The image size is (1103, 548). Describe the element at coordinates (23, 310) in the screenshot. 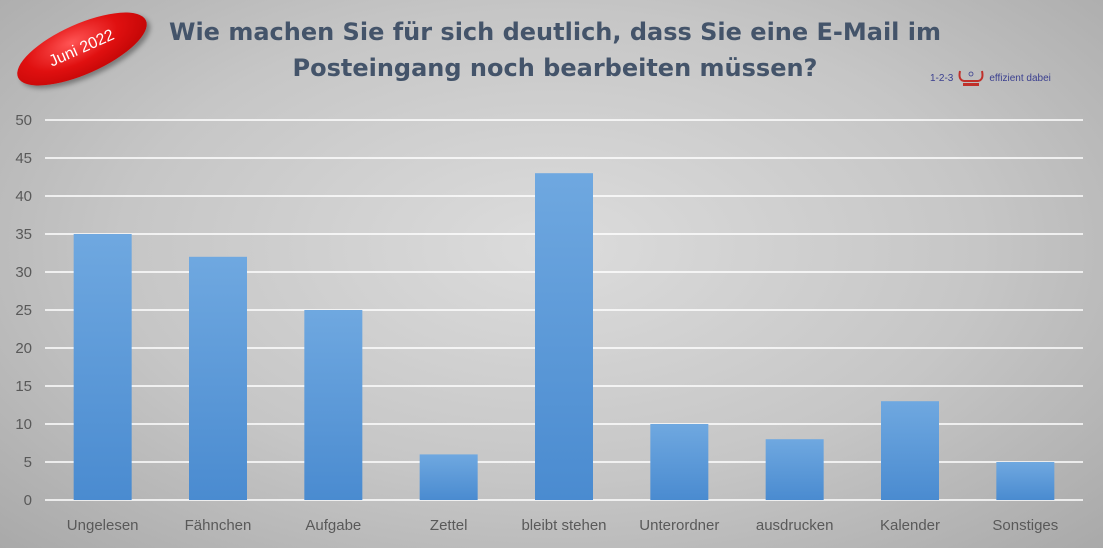

I see `y-tick-label: 25` at that location.